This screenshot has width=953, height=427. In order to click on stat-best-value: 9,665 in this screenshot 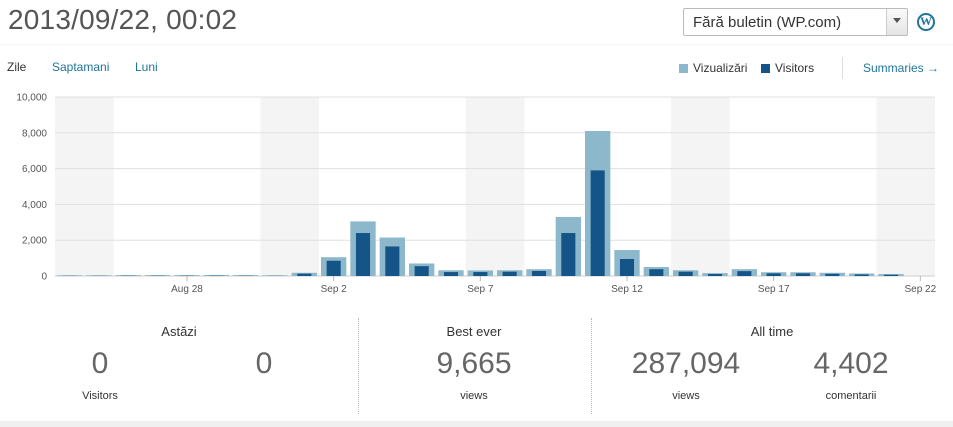, I will do `click(474, 363)`.